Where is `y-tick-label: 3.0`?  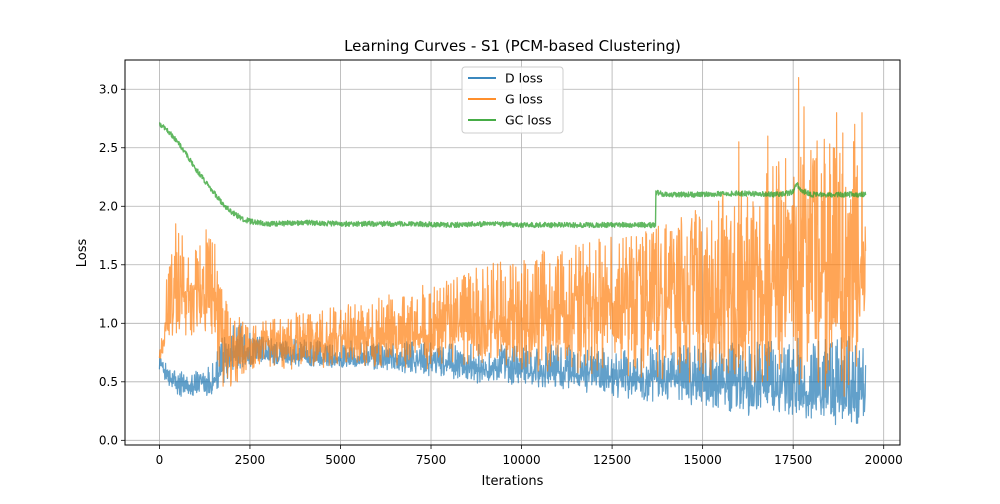 y-tick-label: 3.0 is located at coordinates (108, 89).